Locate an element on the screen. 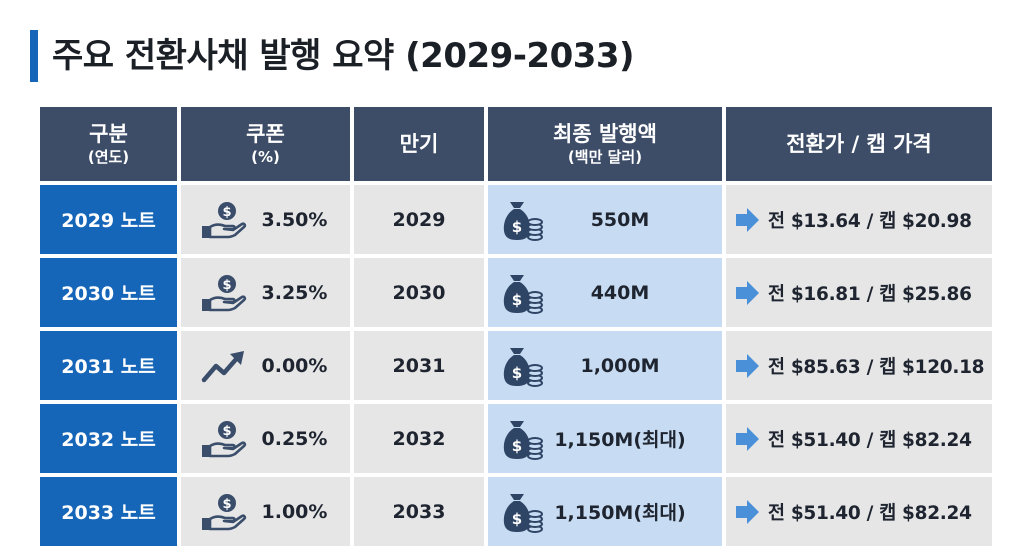  header-maturity: 만기 is located at coordinates (419, 144).